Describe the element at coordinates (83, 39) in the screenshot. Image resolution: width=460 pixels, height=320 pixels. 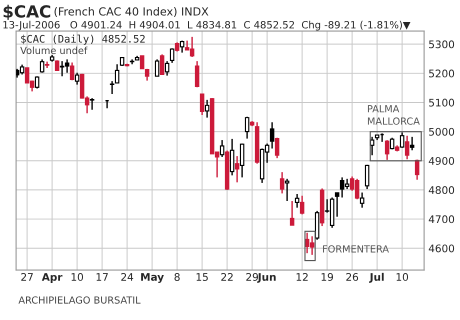
I see `annotation: $CAC (Daily) 4852.52` at that location.